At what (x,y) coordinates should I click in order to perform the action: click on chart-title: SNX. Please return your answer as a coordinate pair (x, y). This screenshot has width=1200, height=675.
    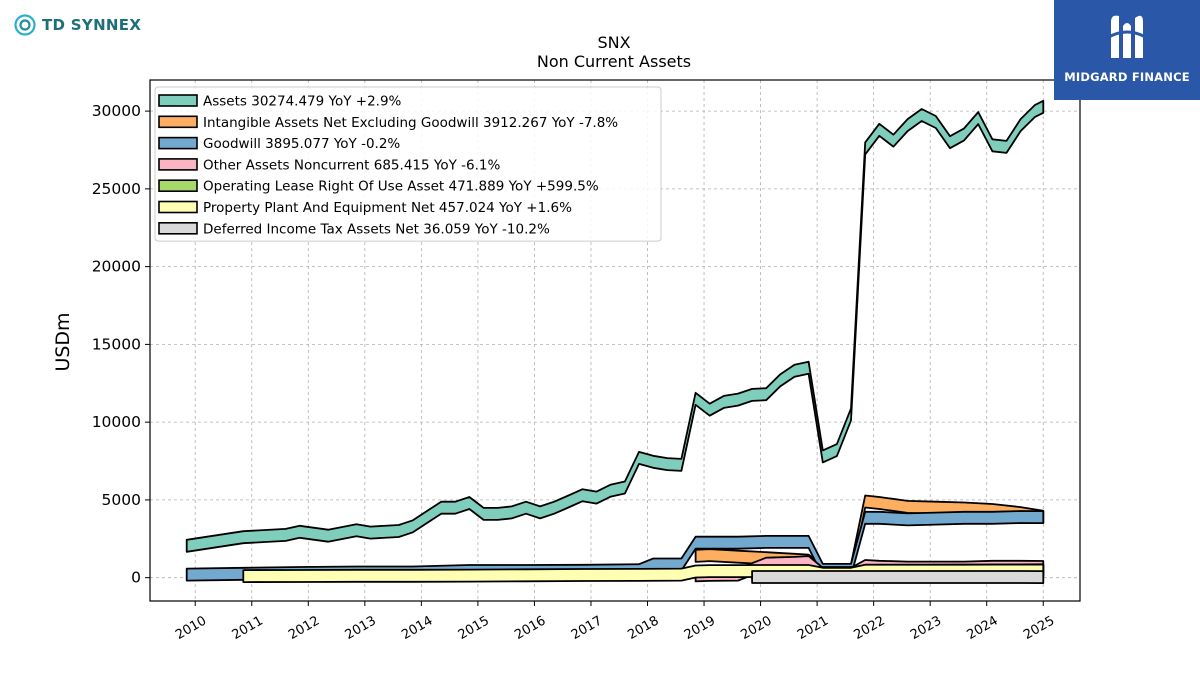
    Looking at the image, I should click on (613, 42).